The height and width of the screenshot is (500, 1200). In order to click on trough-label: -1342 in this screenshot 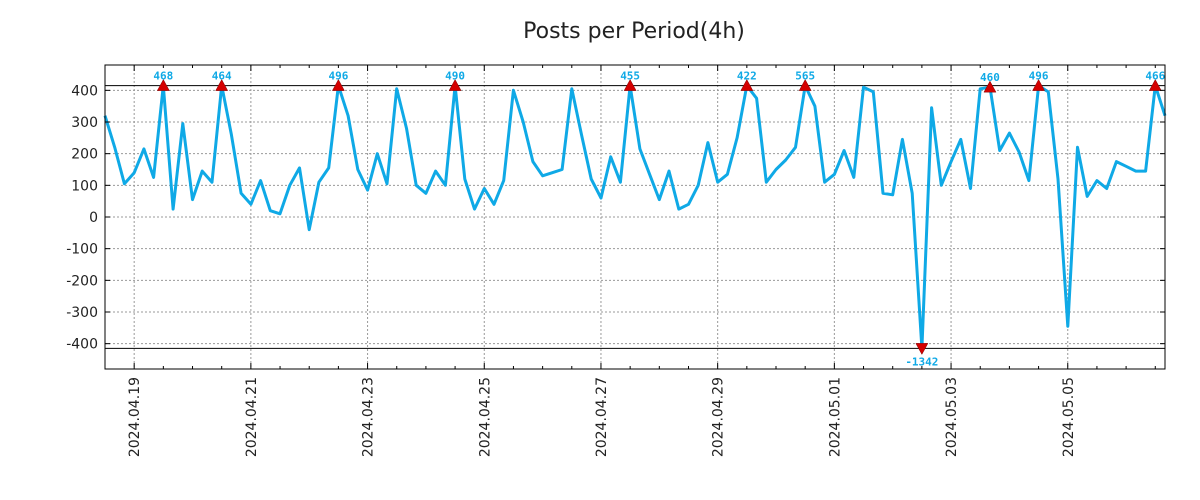, I will do `click(921, 361)`.